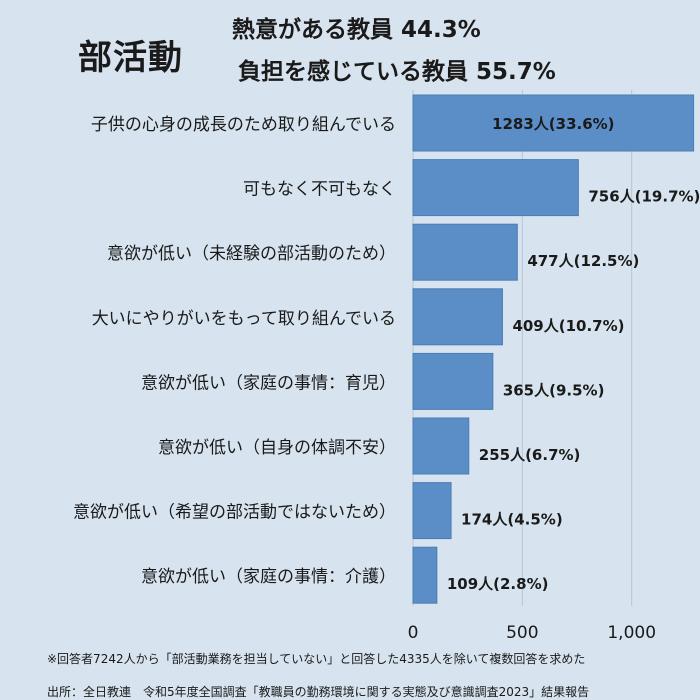 This screenshot has height=700, width=700. I want to click on x-tick-label-2: 1,000, so click(631, 633).